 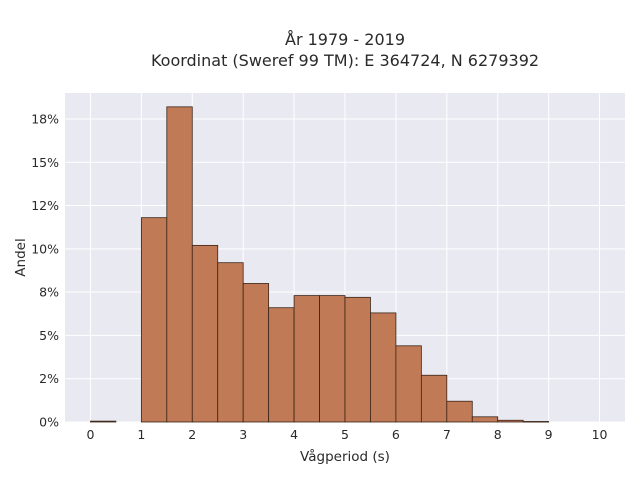 I want to click on x-tick-label: 3, so click(x=243, y=434).